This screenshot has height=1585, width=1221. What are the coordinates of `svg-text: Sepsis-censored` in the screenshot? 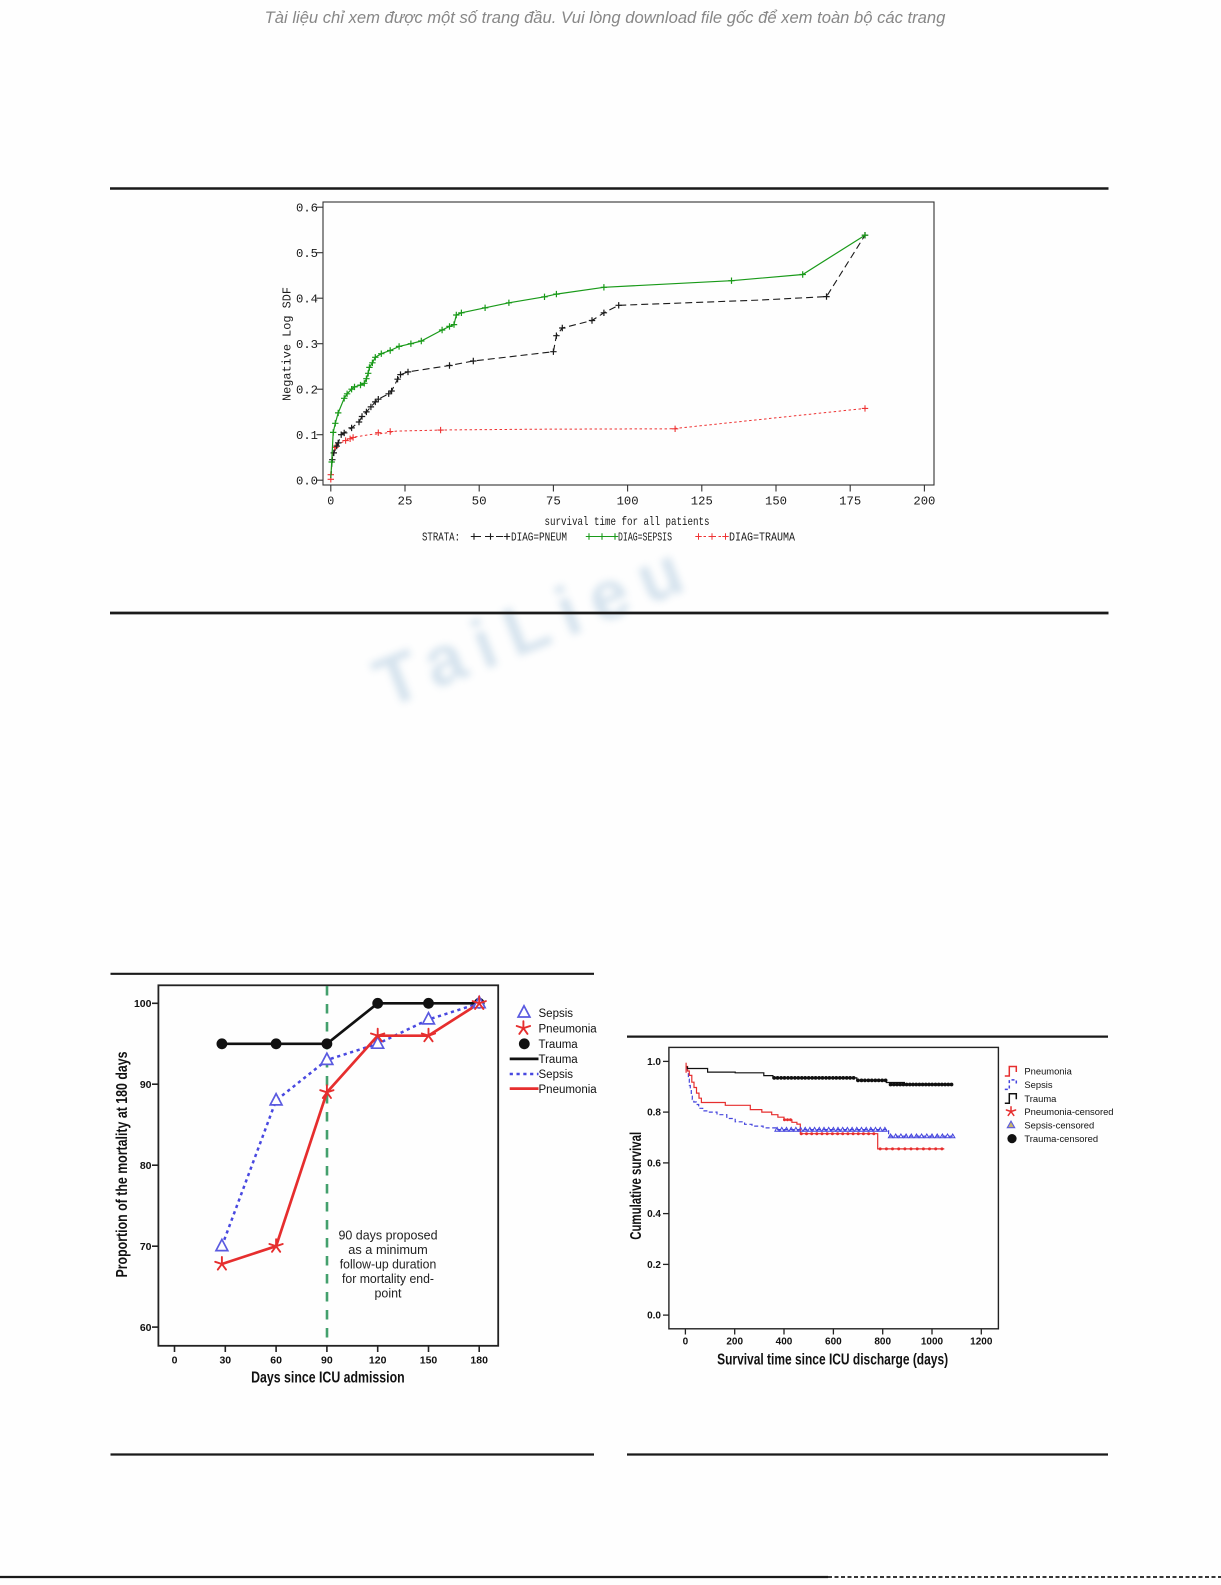 It's located at (1059, 1124).